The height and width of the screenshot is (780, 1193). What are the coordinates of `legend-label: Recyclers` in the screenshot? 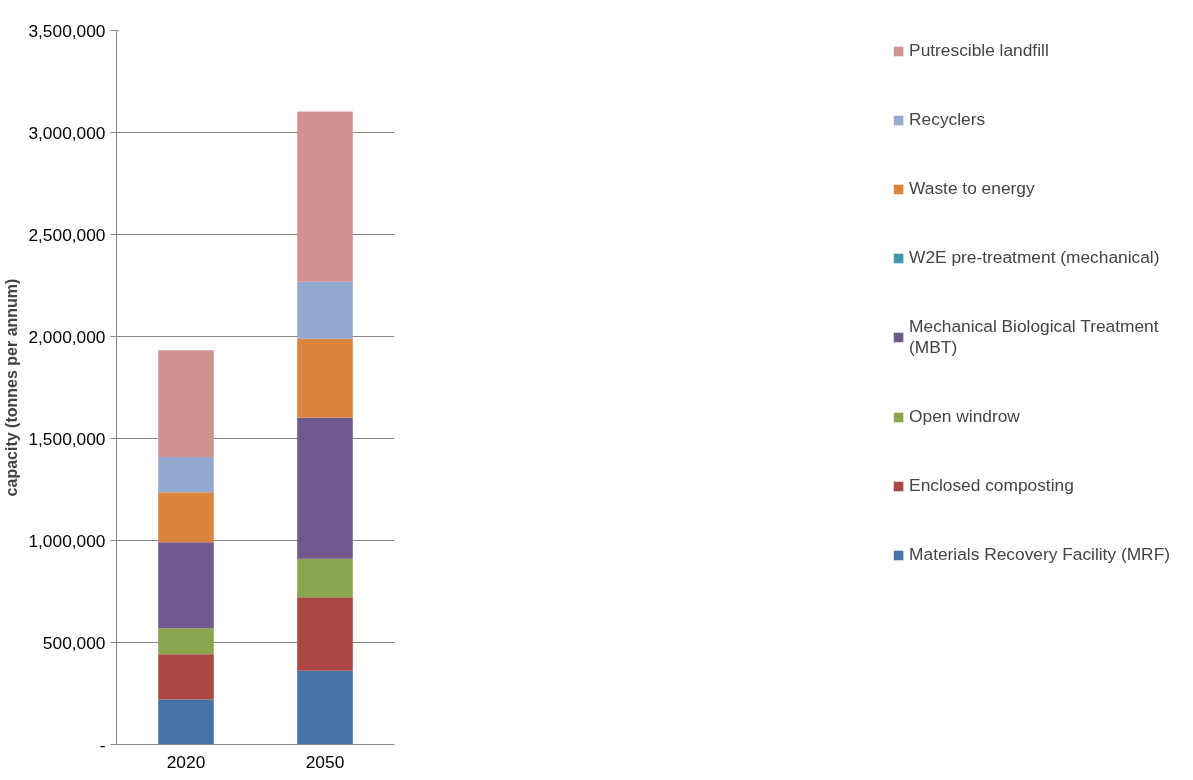 It's located at (947, 119).